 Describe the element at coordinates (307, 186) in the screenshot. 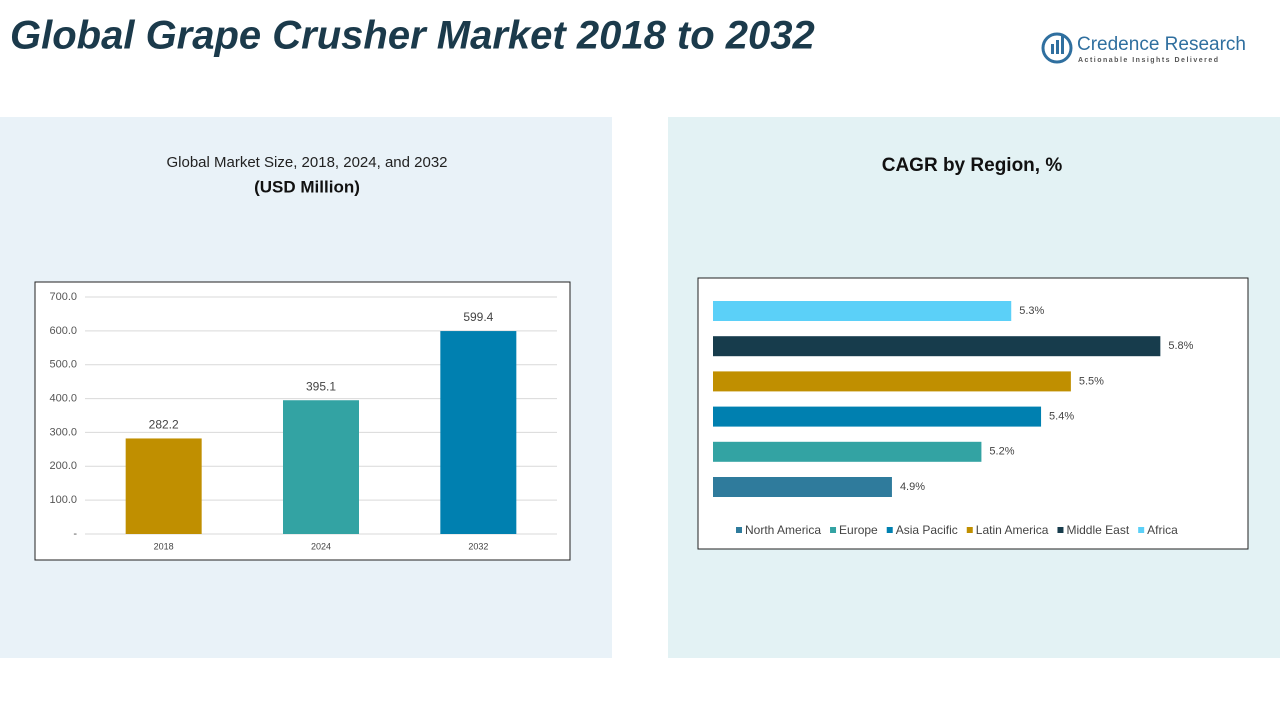

I see `chart-subtitle: (USD Million)` at that location.